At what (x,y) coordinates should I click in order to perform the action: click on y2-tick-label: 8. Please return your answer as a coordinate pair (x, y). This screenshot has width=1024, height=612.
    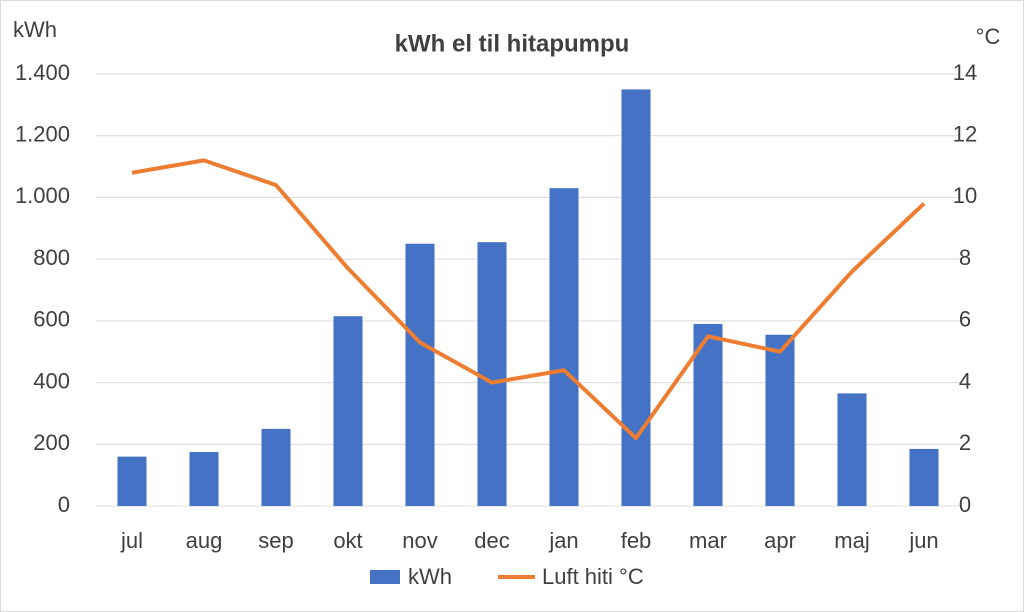
    Looking at the image, I should click on (965, 257).